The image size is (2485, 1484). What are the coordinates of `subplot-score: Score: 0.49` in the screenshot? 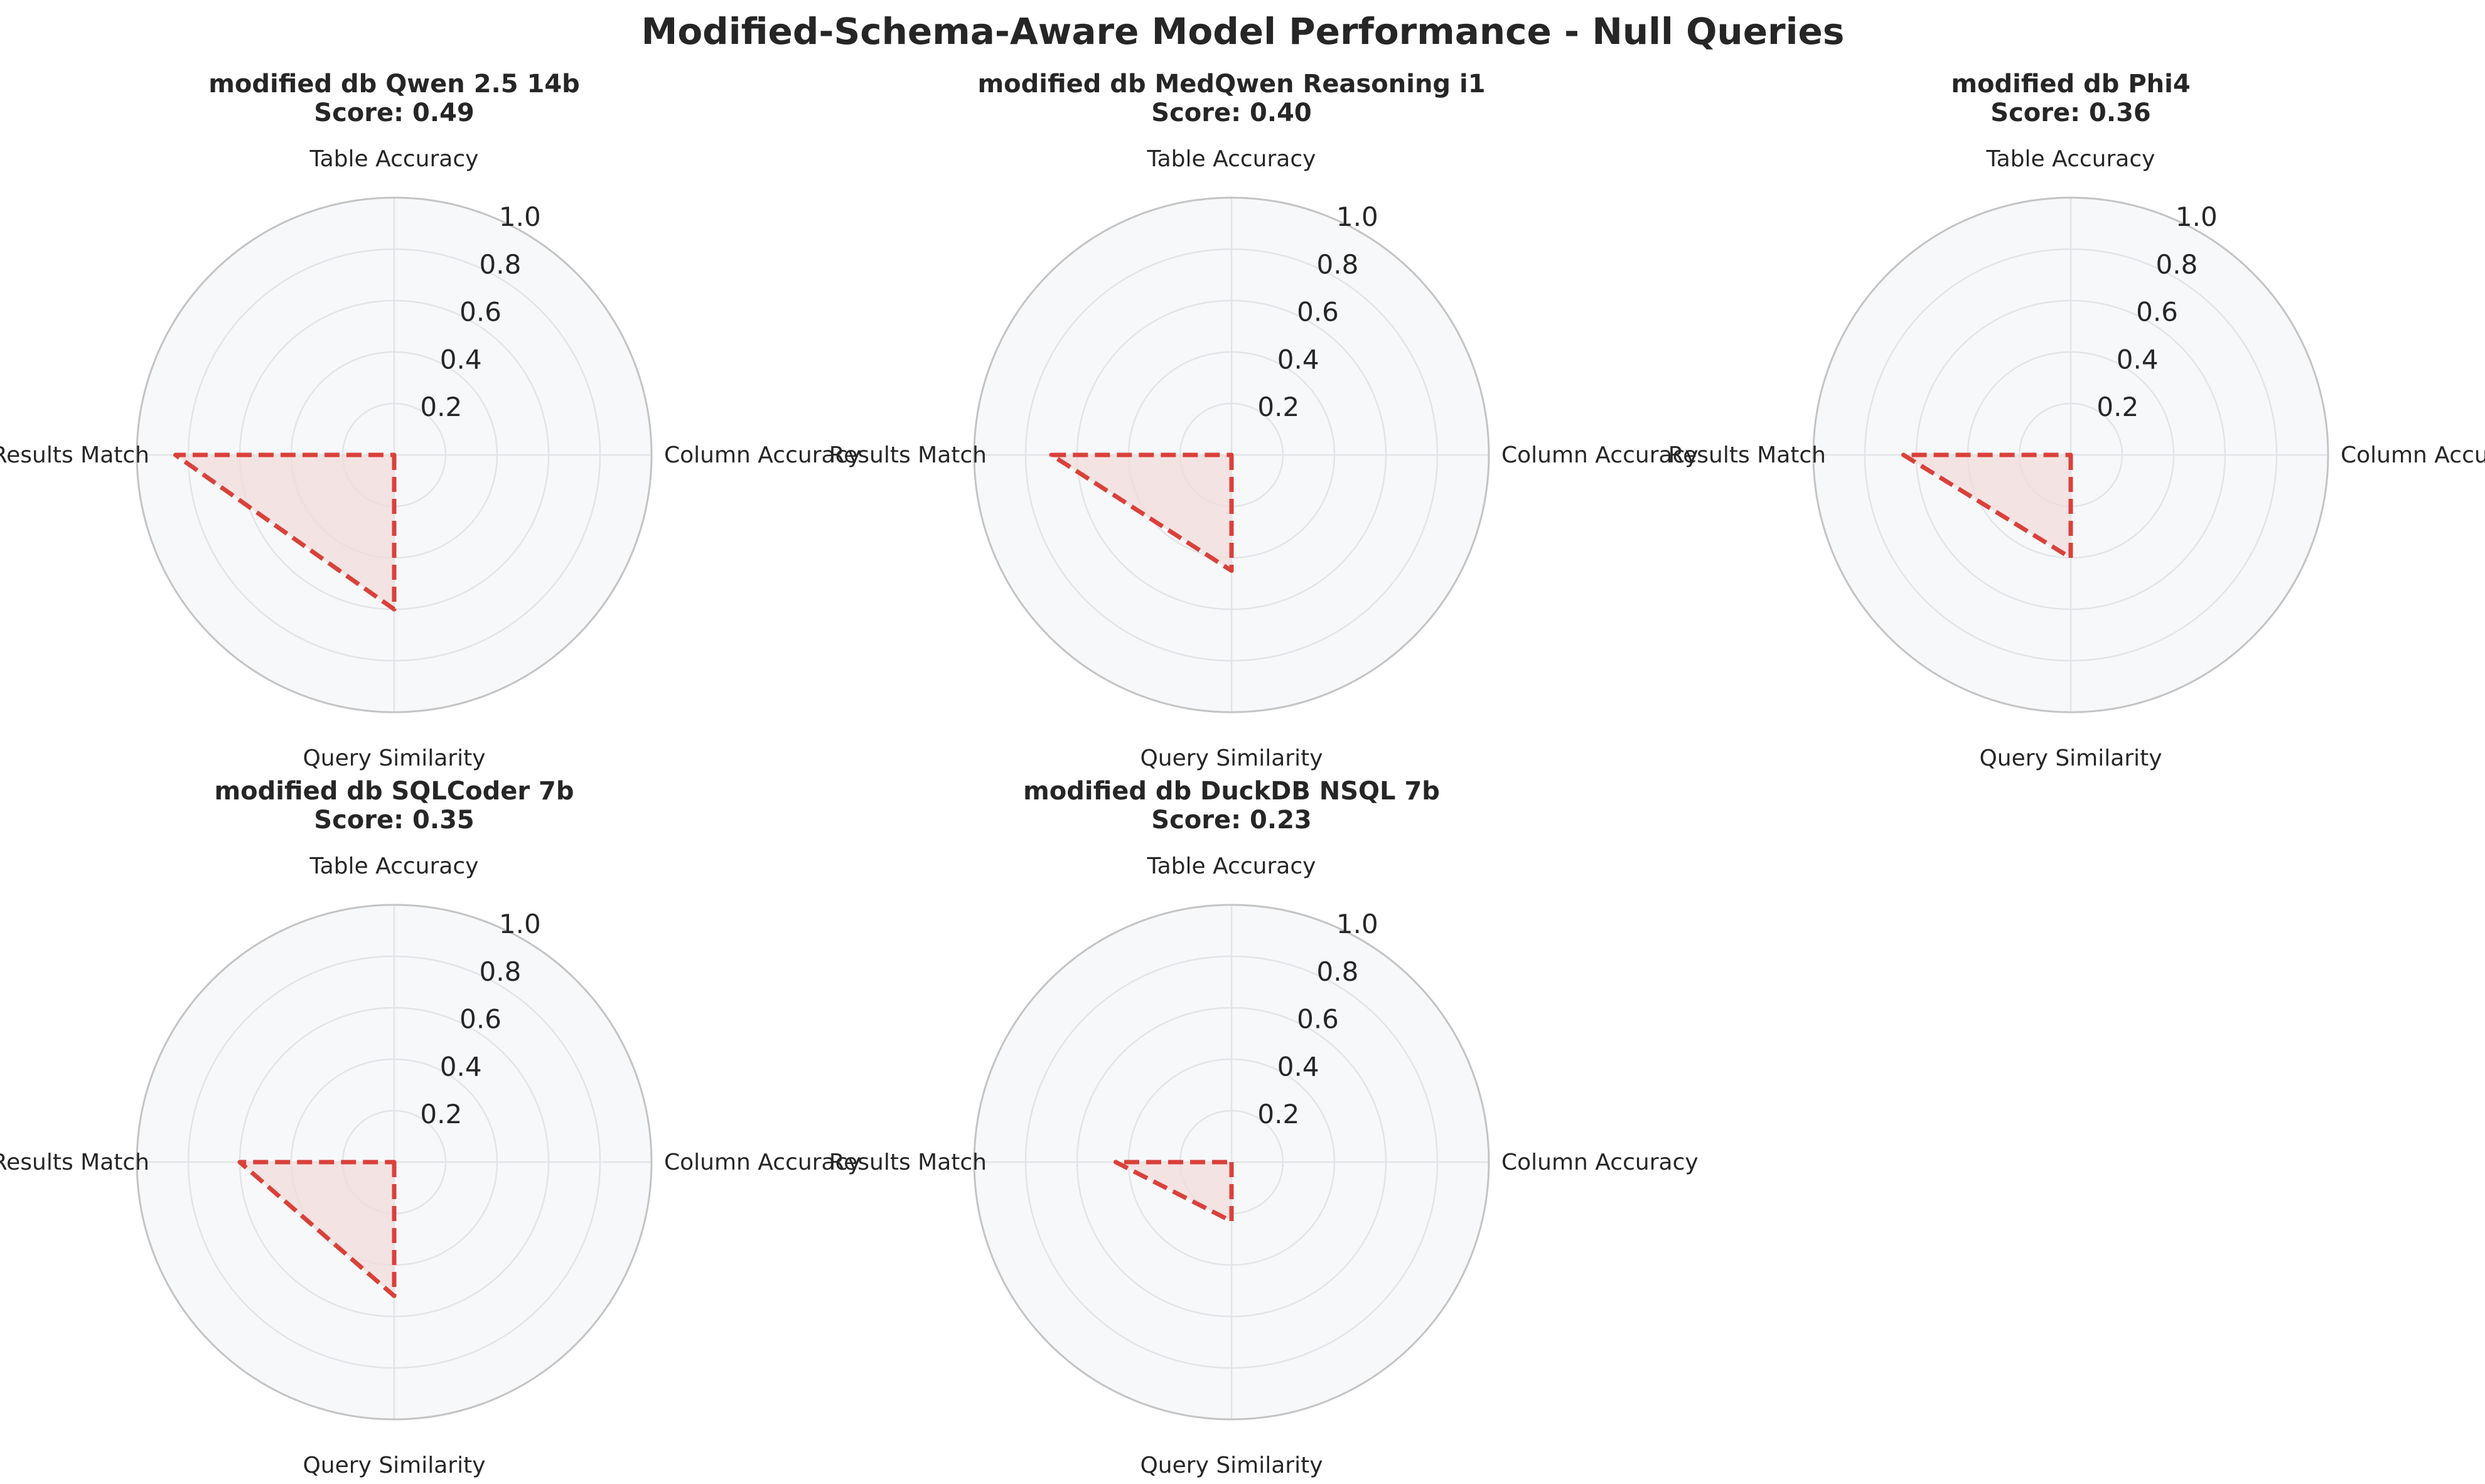 It's located at (394, 113).